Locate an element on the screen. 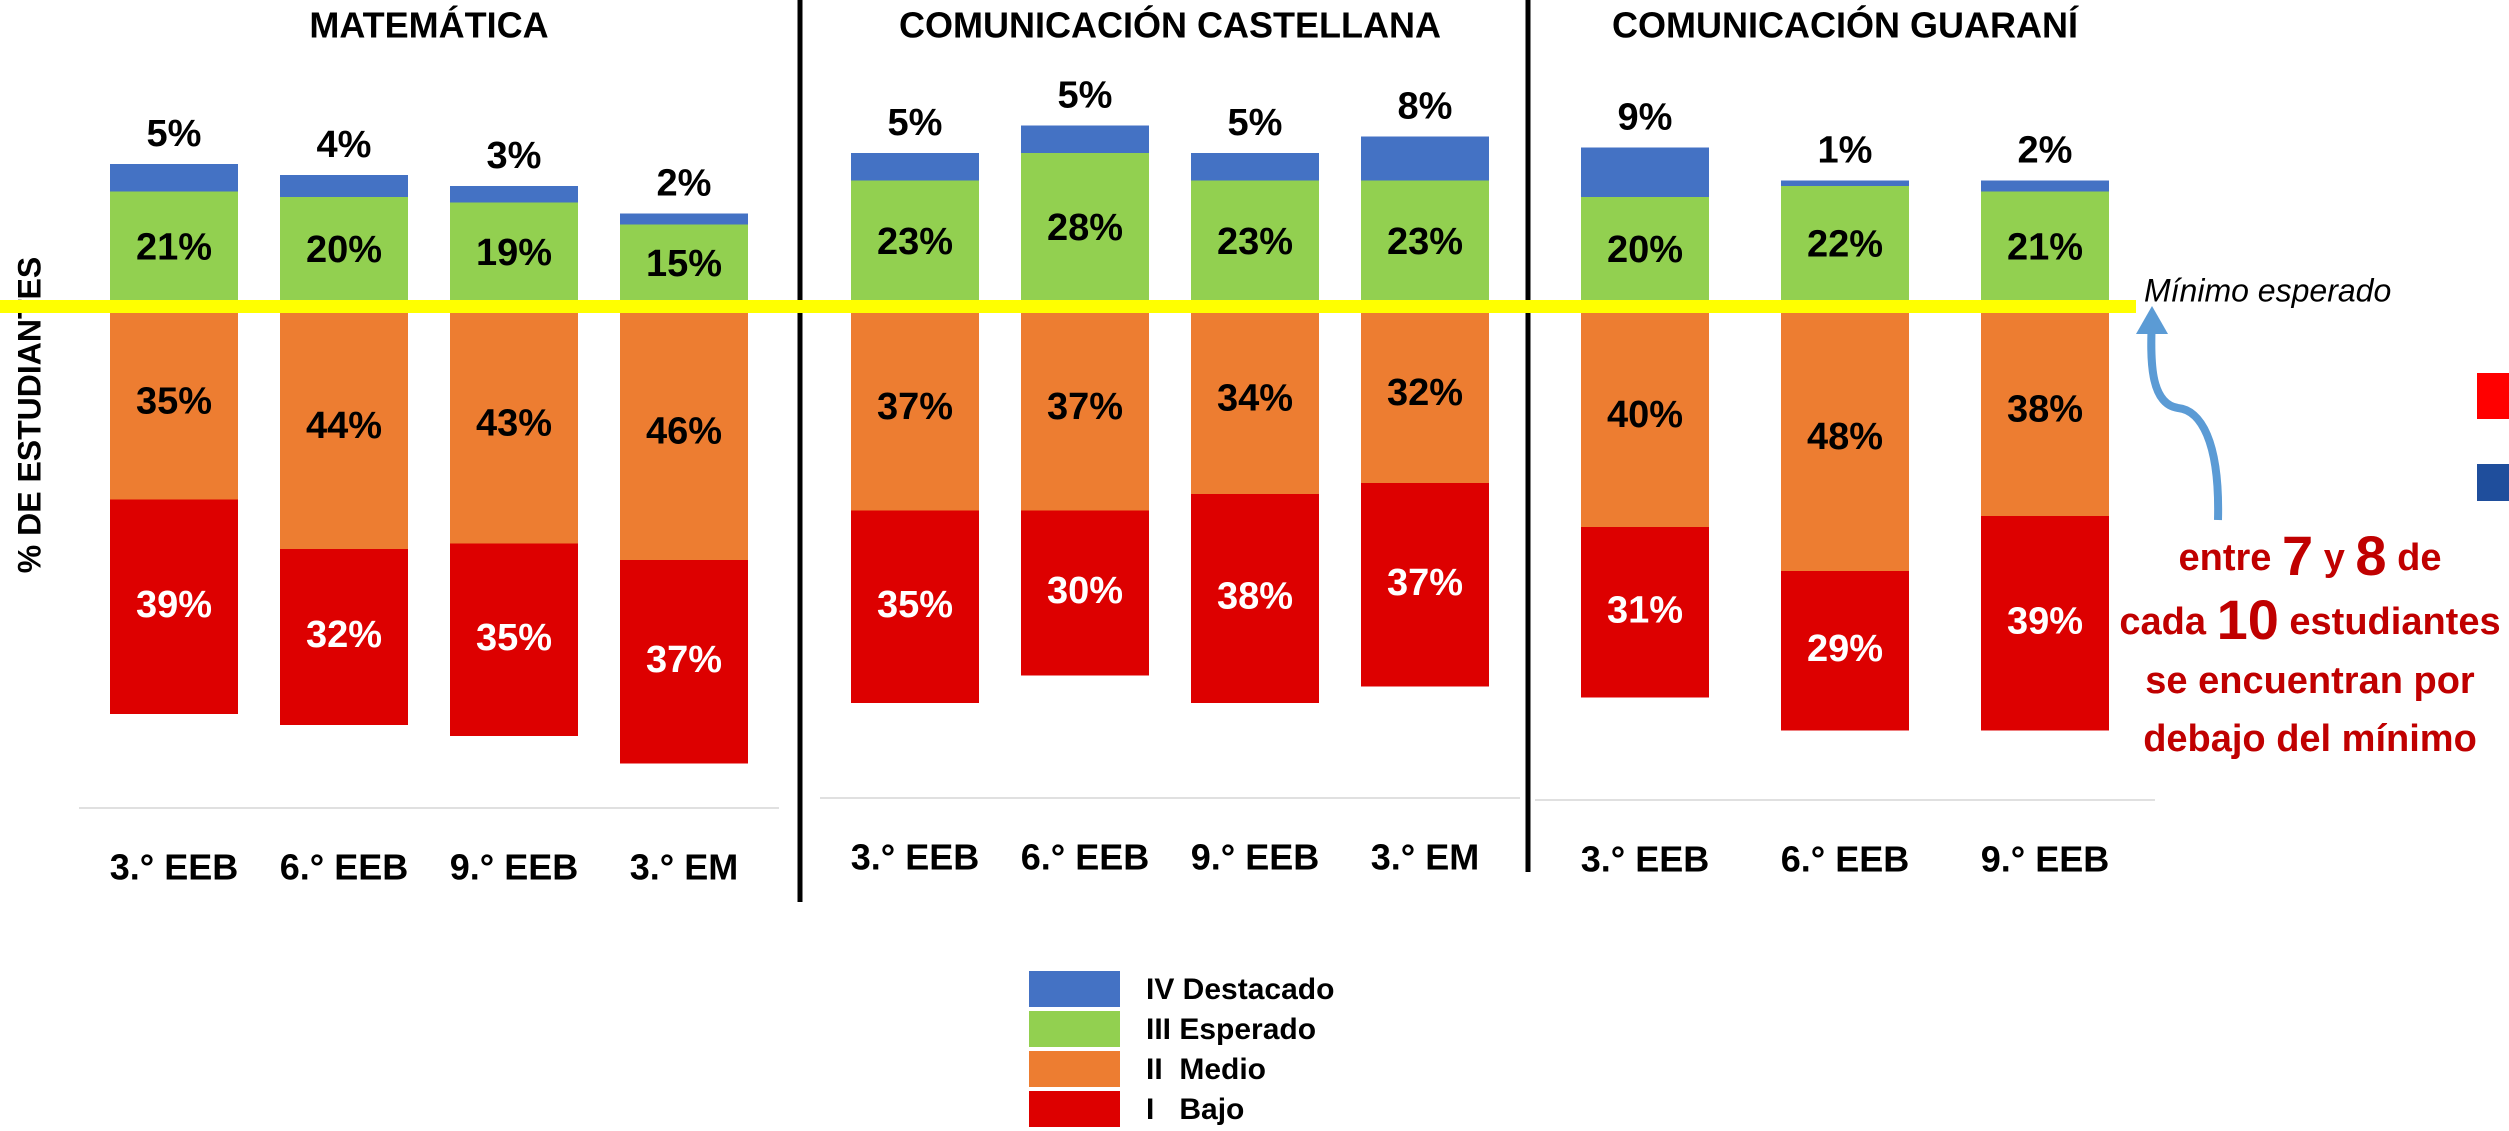  annotation-part: entre is located at coordinates (2230, 558).